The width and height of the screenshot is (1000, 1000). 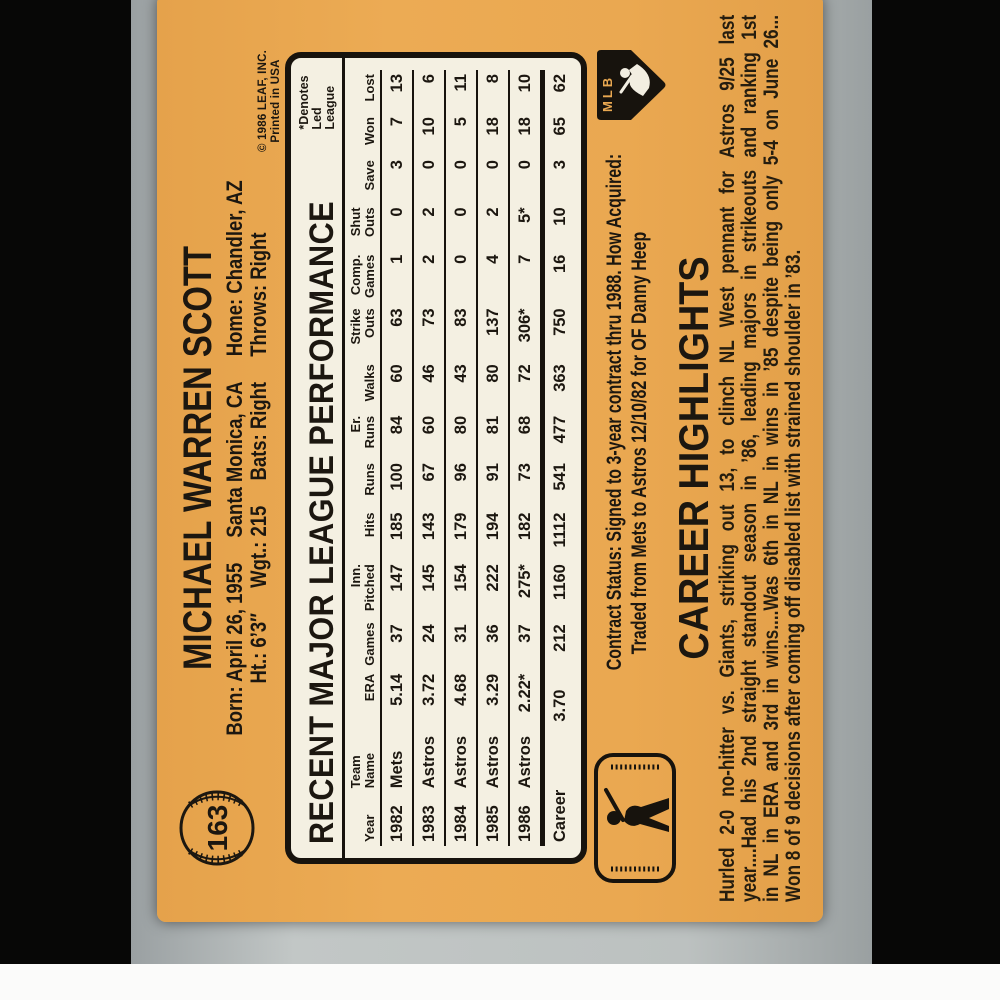 What do you see at coordinates (558, 697) in the screenshot?
I see `stats-cell: 3.70` at bounding box center [558, 697].